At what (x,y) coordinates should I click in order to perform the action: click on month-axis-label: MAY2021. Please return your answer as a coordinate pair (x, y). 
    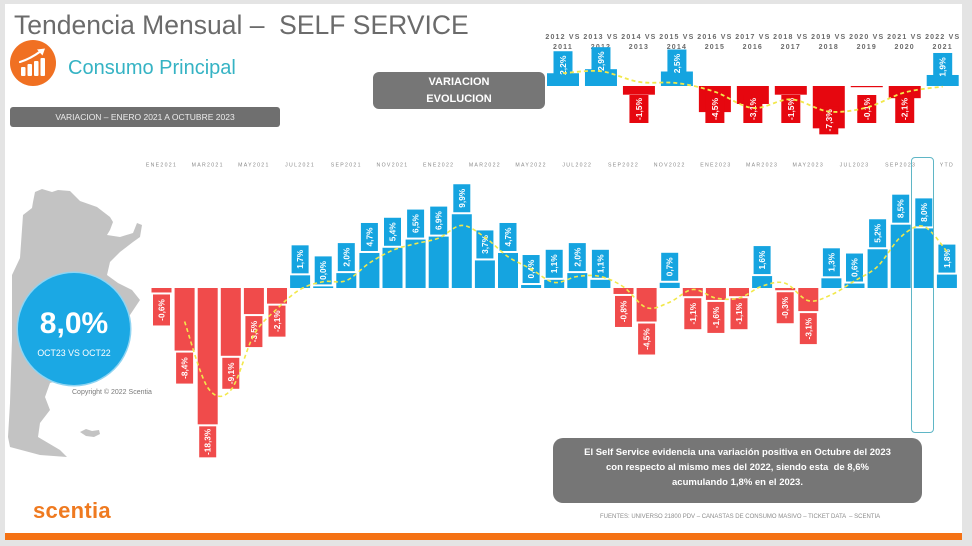
    Looking at the image, I should click on (254, 166).